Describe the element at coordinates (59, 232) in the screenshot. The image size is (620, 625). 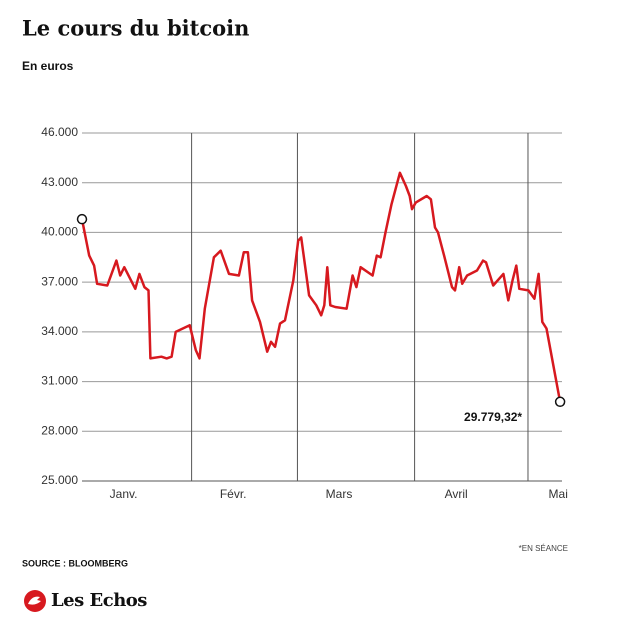
I see `y-tick-label: 40.000` at that location.